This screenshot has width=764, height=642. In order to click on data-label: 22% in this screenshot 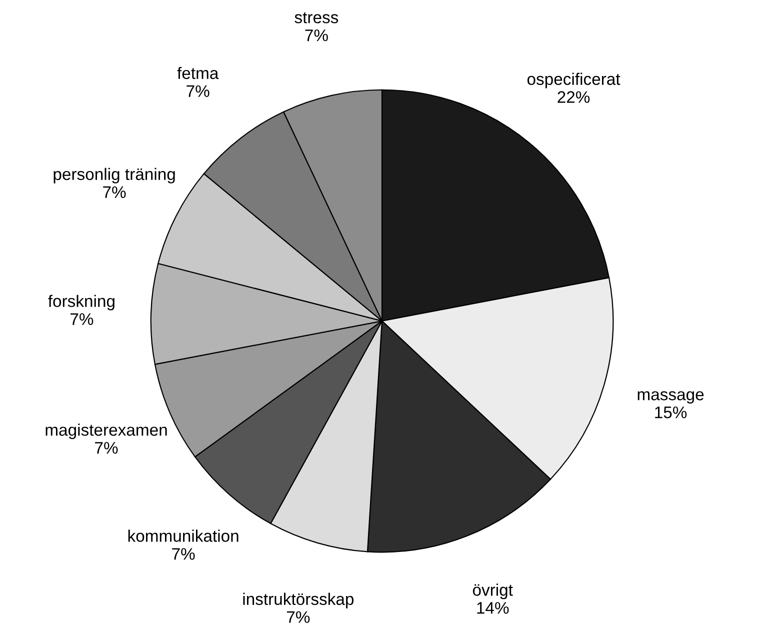, I will do `click(574, 97)`.